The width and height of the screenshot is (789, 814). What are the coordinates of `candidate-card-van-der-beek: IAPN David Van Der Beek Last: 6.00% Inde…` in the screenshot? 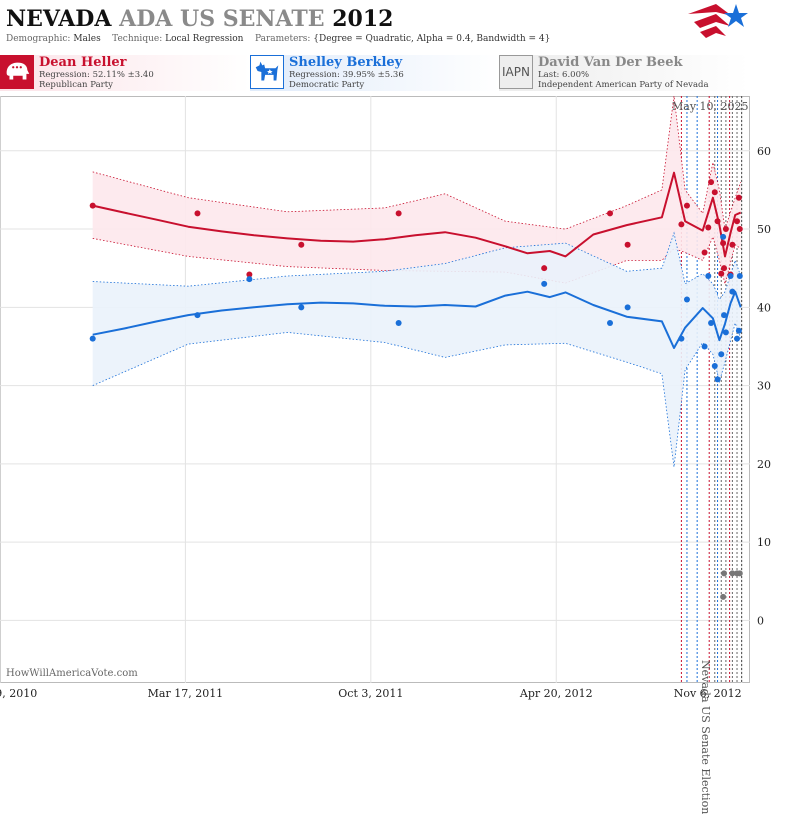 It's located at (624, 73).